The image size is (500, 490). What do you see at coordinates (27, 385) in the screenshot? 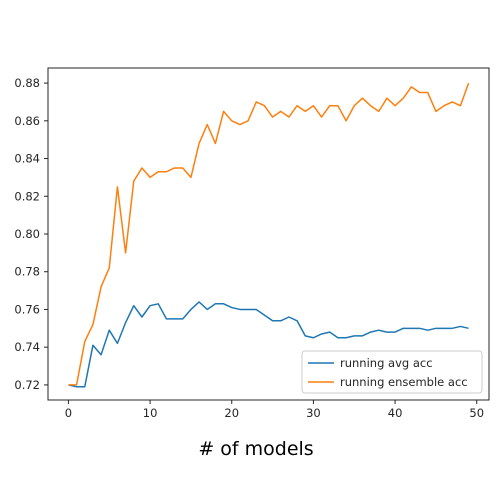
I see `y-tick-label: 0.72` at bounding box center [27, 385].